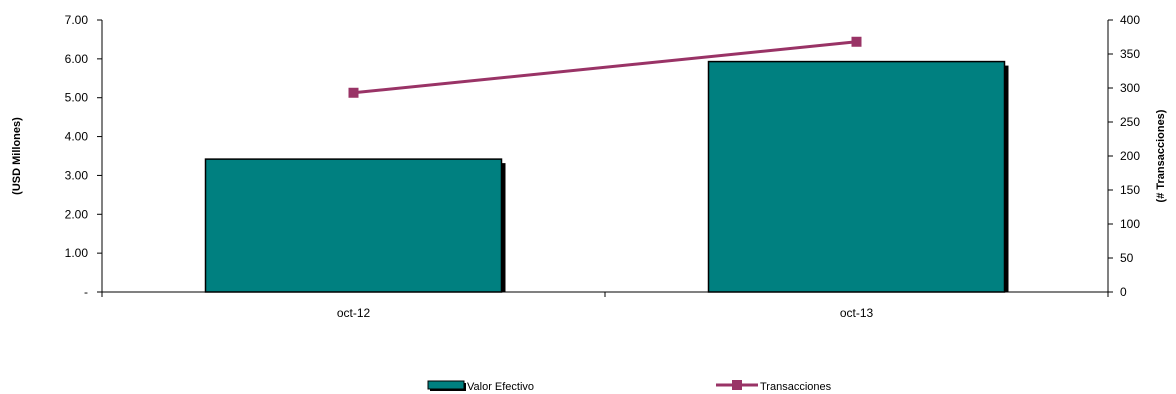 The image size is (1176, 394). Describe the element at coordinates (1130, 122) in the screenshot. I see `y-right-tick-label: 250` at that location.